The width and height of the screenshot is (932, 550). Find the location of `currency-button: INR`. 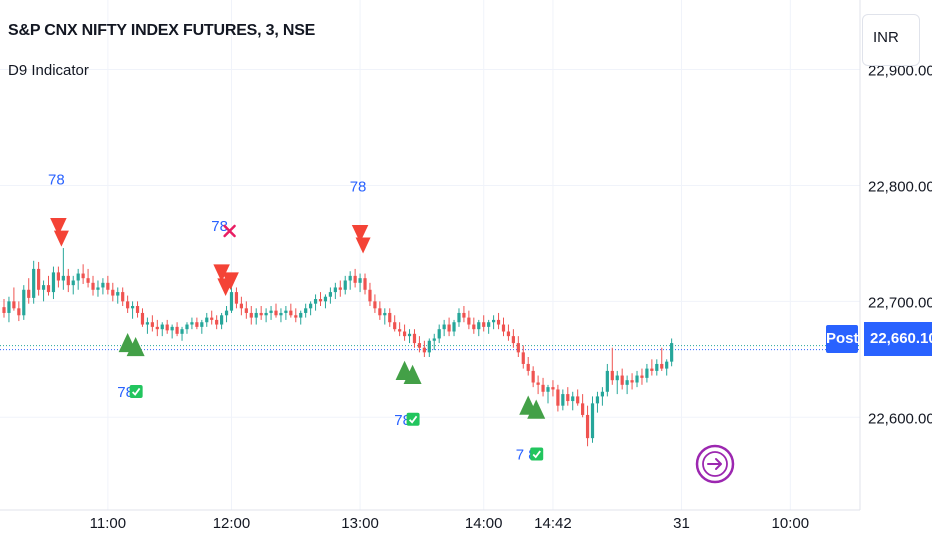

currency-button: INR is located at coordinates (891, 40).